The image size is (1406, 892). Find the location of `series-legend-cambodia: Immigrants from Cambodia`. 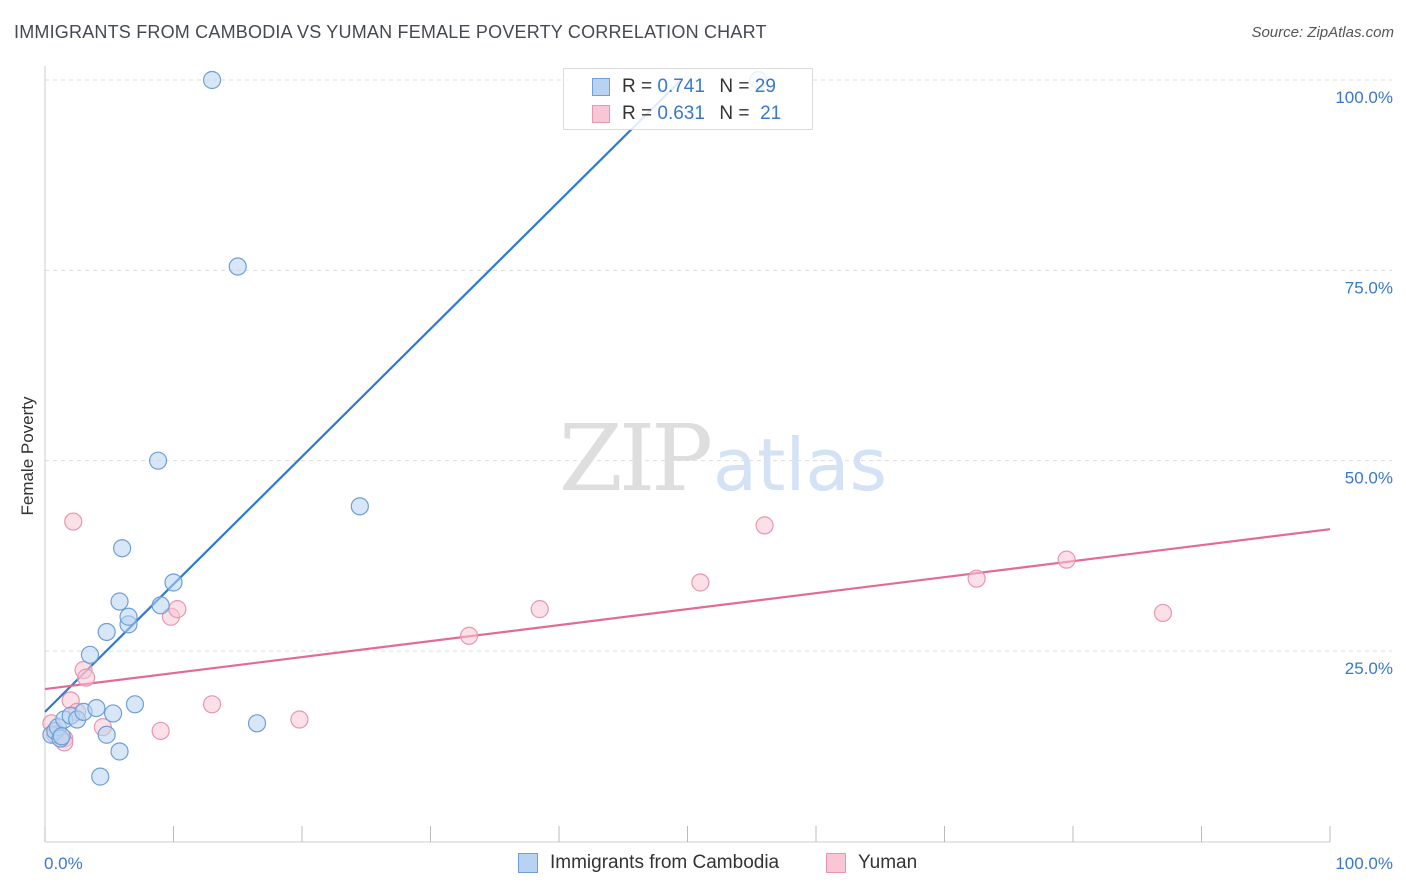

series-legend-cambodia: Immigrants from Cambodia is located at coordinates (648, 863).